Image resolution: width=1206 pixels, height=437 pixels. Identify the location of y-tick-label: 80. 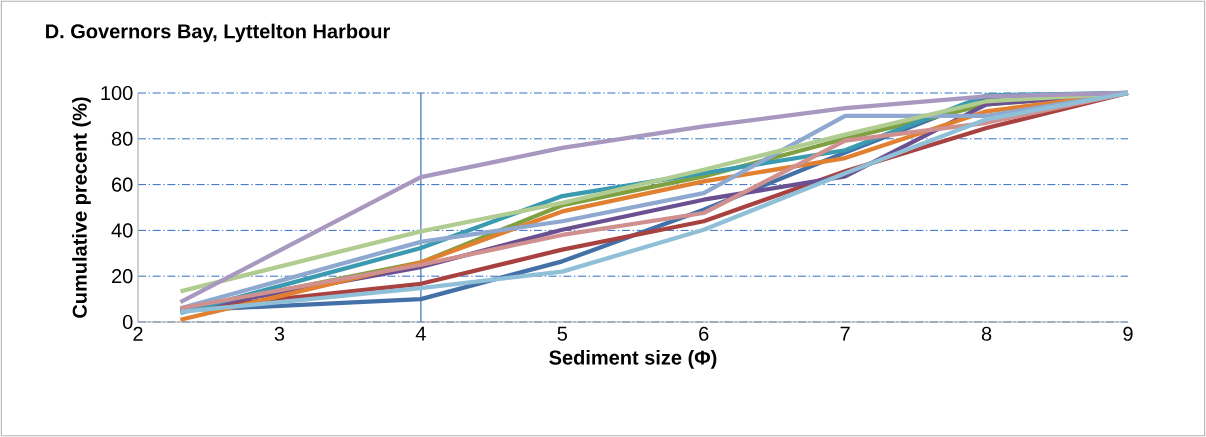
(122, 138).